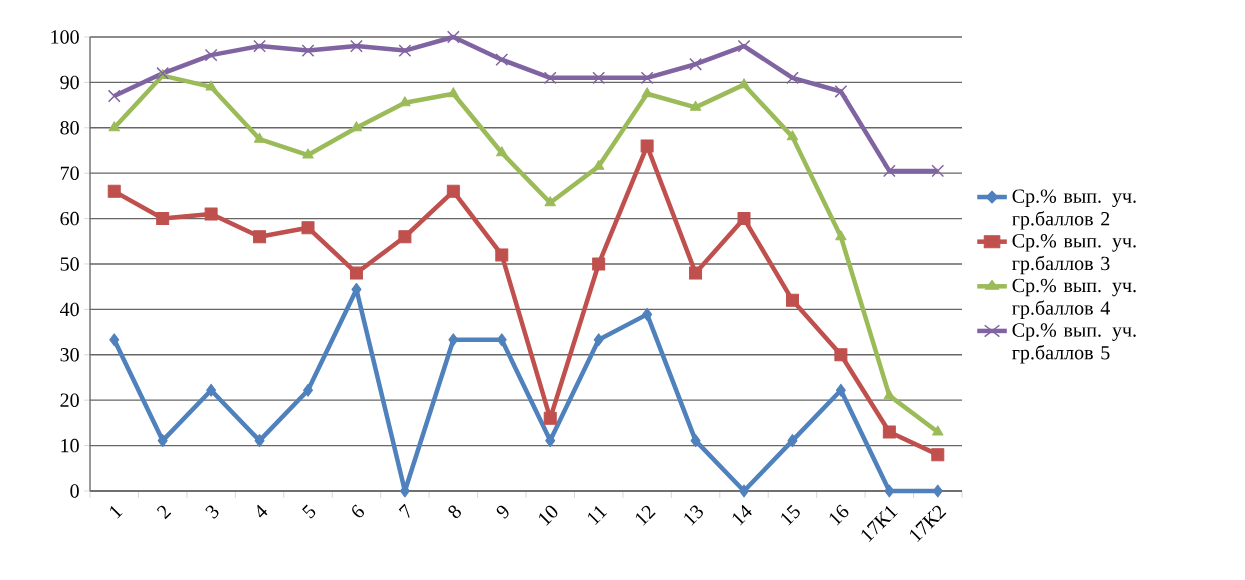 This screenshot has width=1245, height=580. What do you see at coordinates (742, 515) in the screenshot?
I see `x-tick-label: 14` at bounding box center [742, 515].